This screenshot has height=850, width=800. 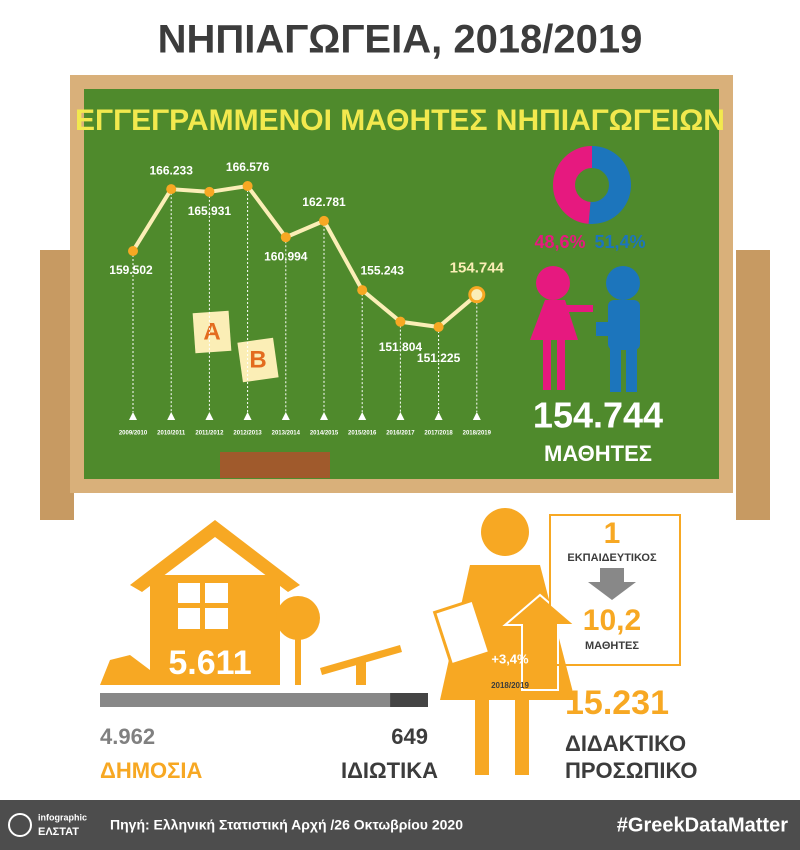 What do you see at coordinates (612, 646) in the screenshot?
I see `ratio-student-label: ΜΑΘΗΤΕΣ` at bounding box center [612, 646].